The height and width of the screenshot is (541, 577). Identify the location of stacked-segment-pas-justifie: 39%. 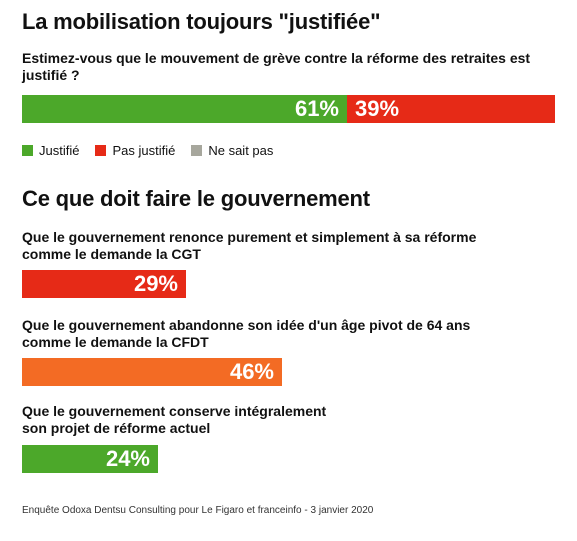
(451, 109).